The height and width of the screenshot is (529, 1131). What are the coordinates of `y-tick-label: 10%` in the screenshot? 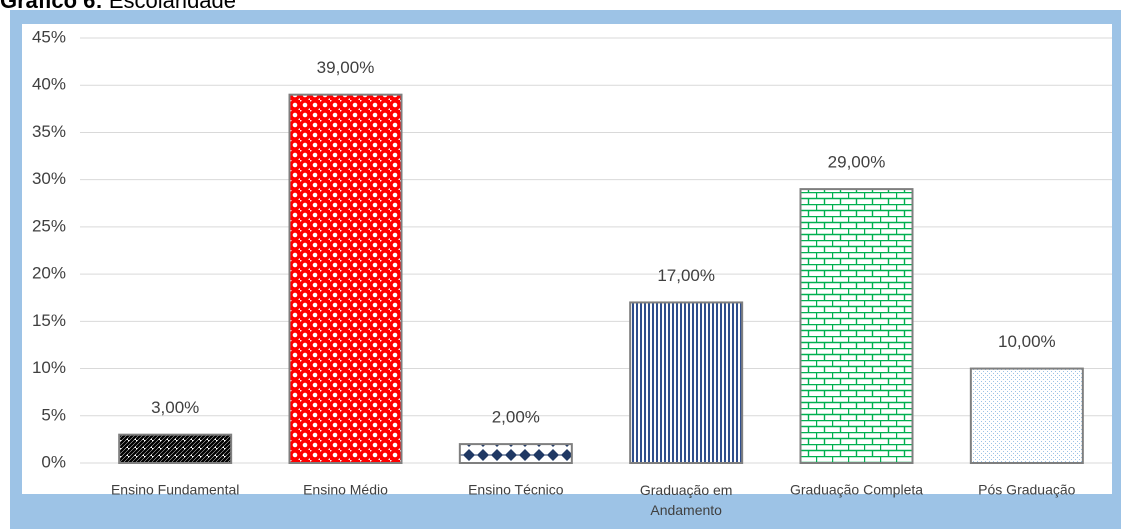 It's located at (49, 367).